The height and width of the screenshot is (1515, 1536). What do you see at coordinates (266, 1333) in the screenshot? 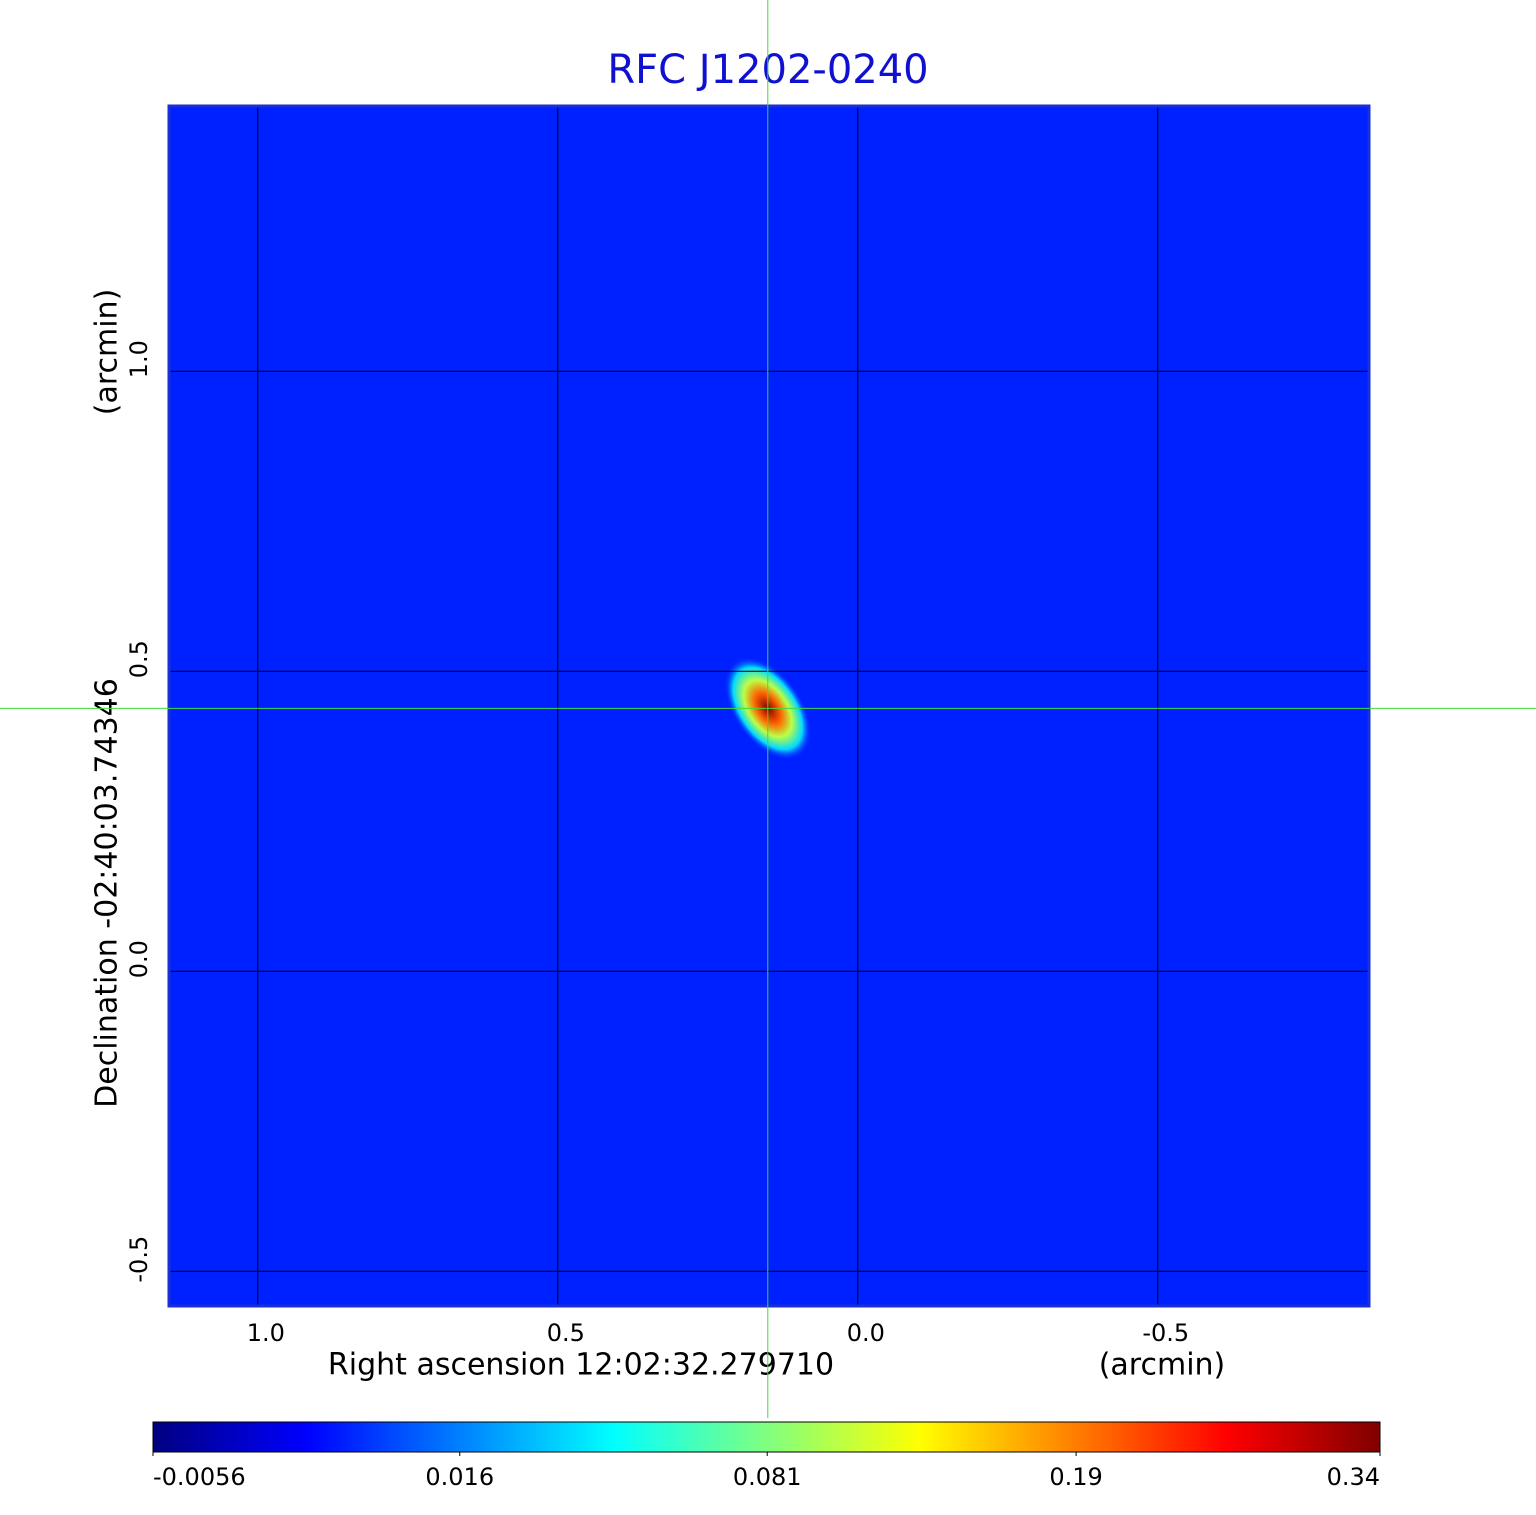
I see `x-tick-label: 1.0` at bounding box center [266, 1333].